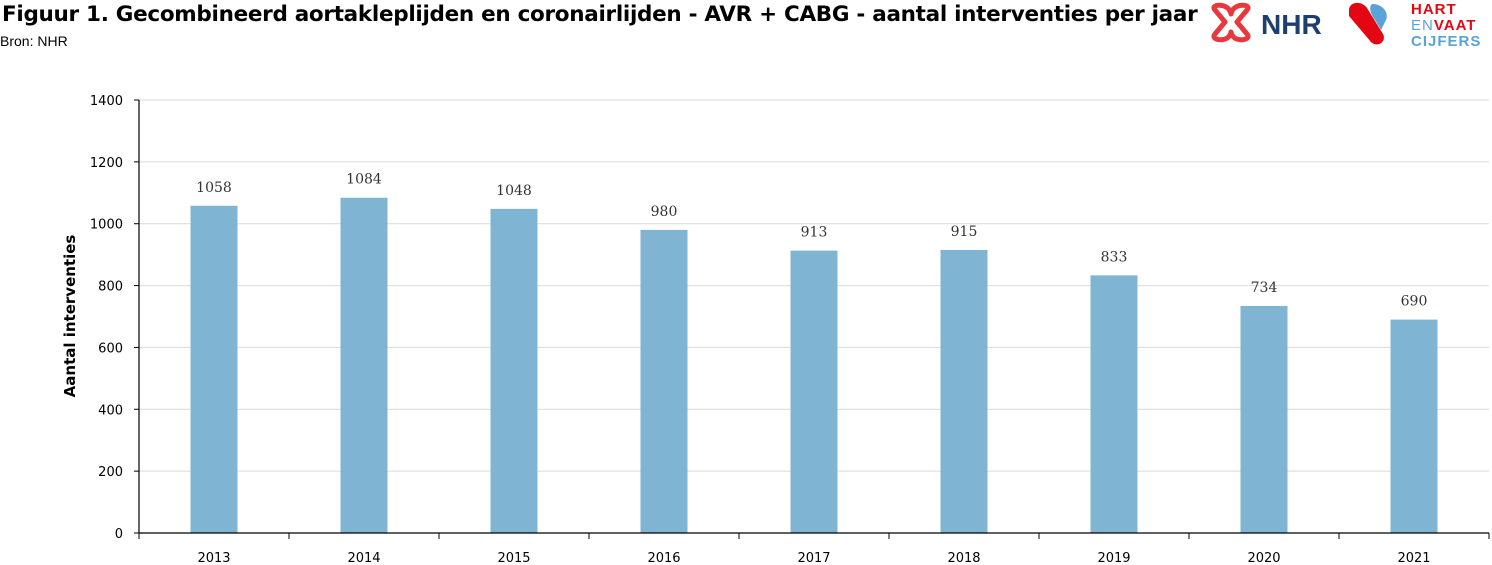 The width and height of the screenshot is (1492, 565). I want to click on data-label: 690, so click(1414, 302).